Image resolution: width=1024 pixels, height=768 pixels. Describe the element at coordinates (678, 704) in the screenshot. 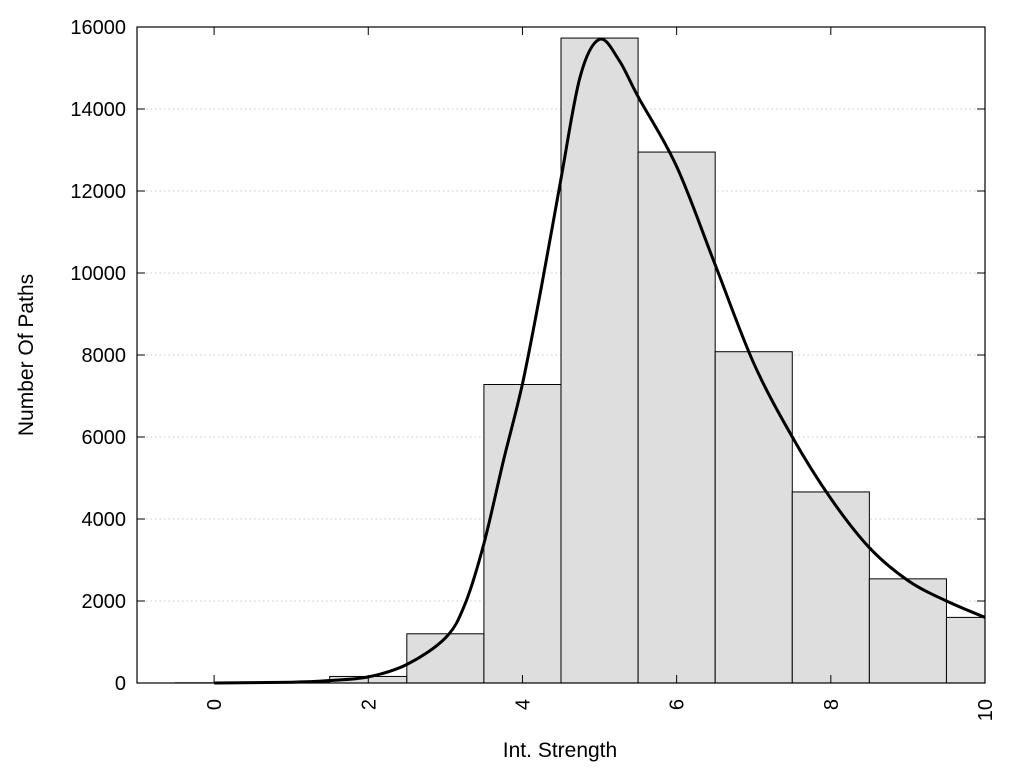

I see `x-tick-label-3: 6` at that location.